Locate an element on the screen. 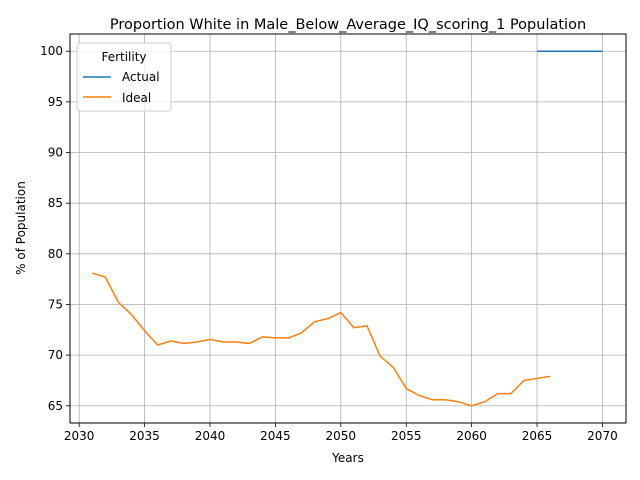  y-tick-label: 70 is located at coordinates (55, 355).